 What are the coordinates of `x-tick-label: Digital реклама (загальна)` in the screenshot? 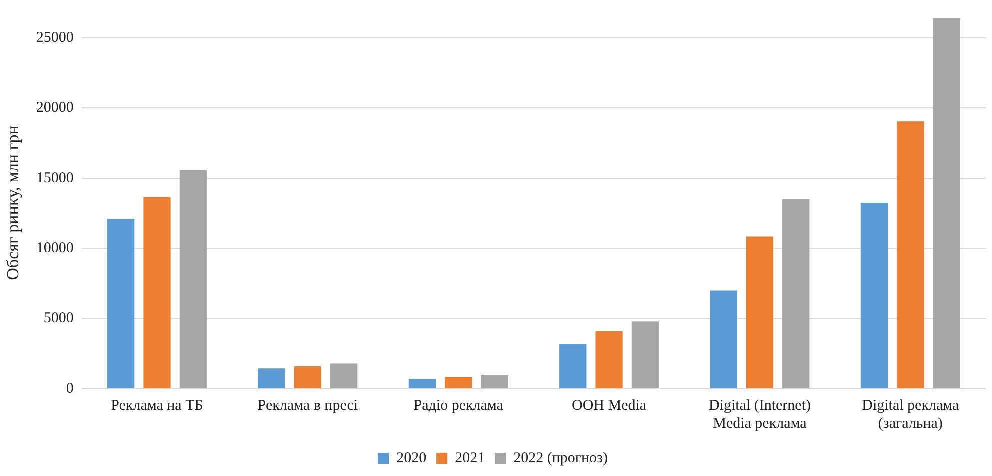 It's located at (911, 415).